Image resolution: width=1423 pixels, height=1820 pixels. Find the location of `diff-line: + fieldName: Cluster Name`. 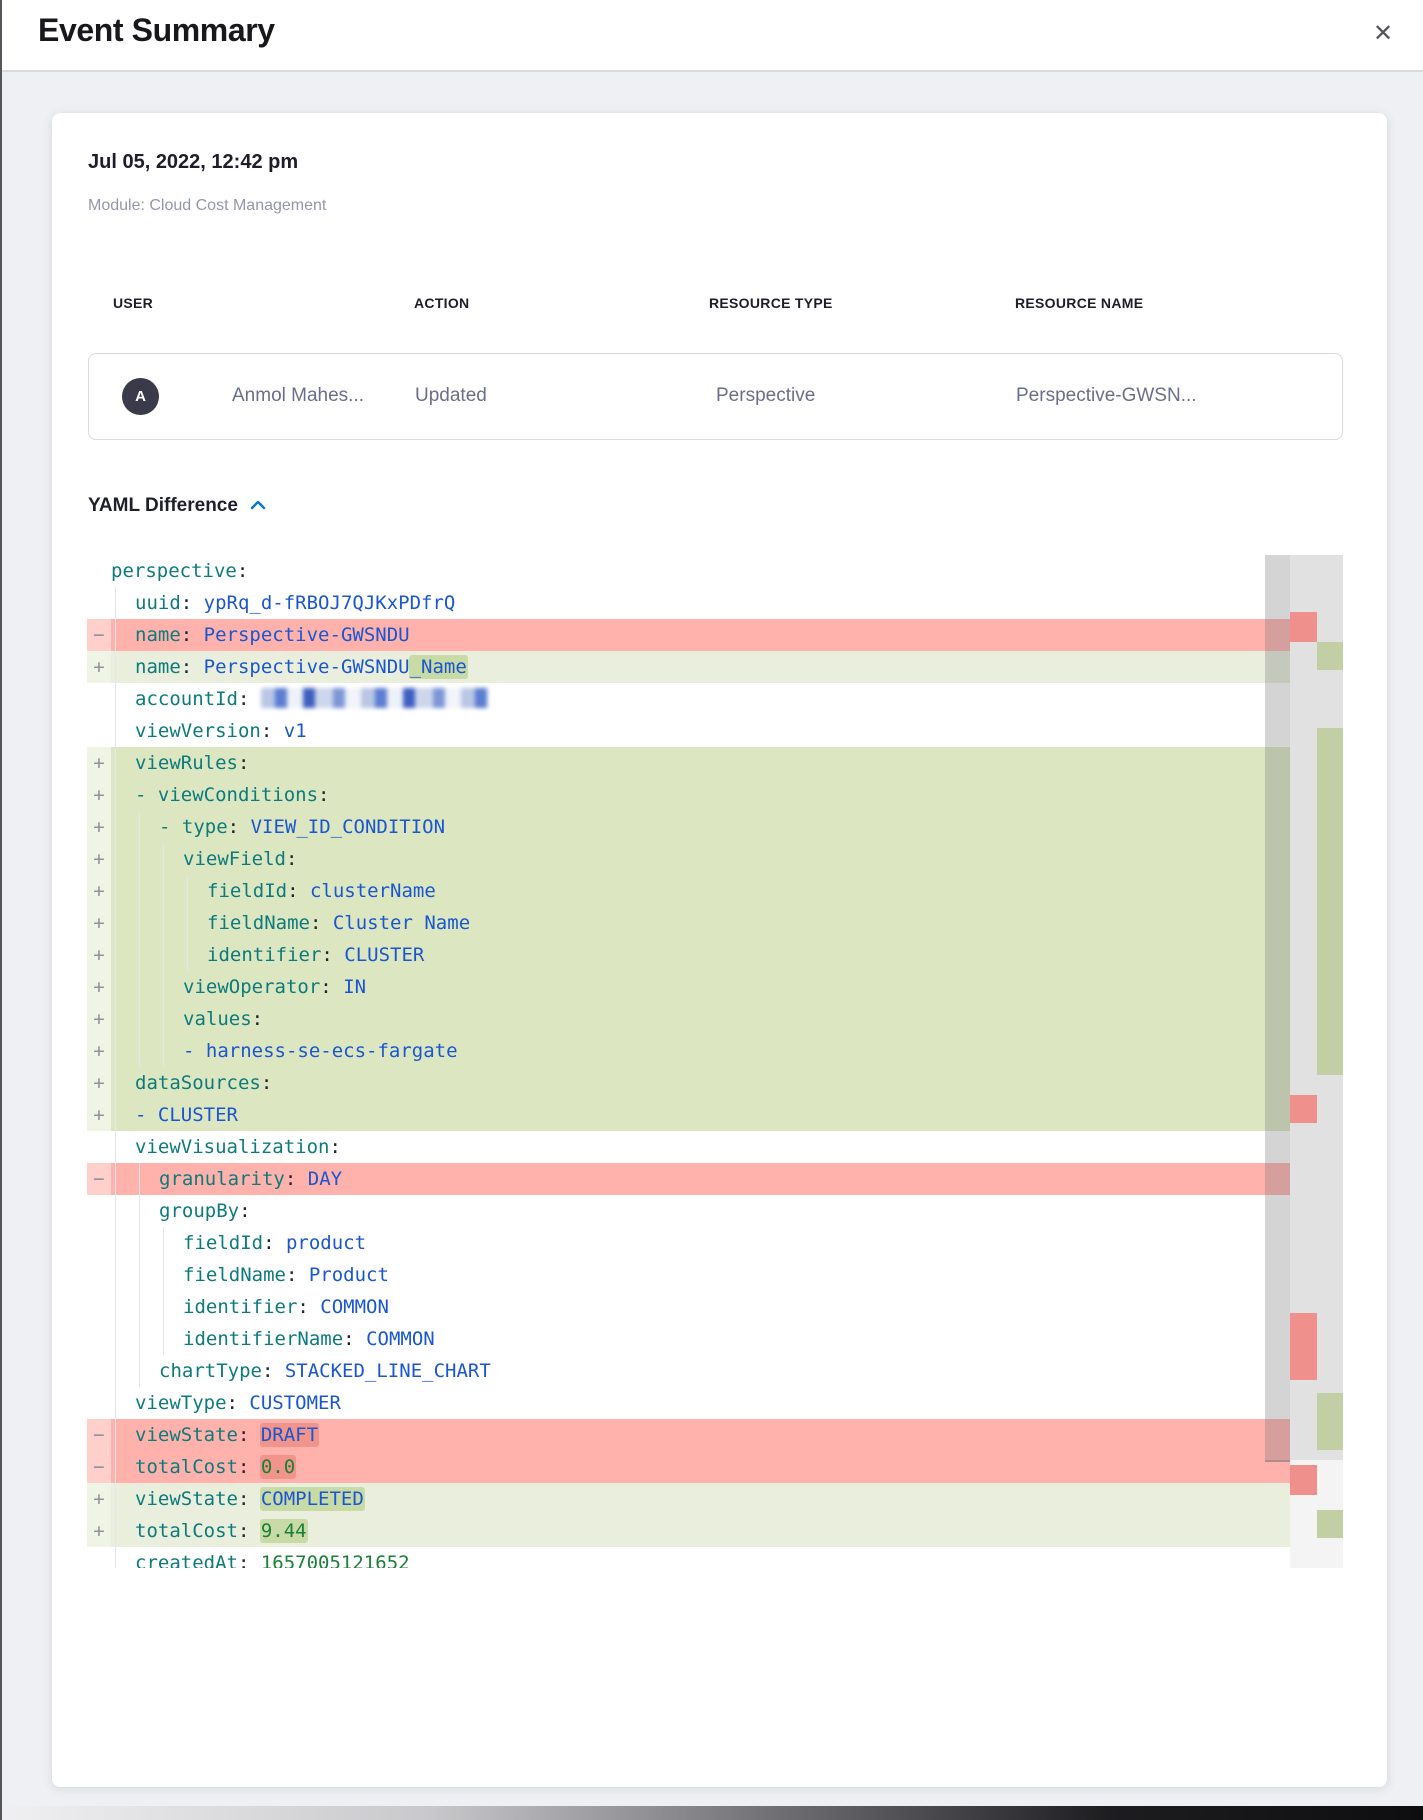

diff-line: + fieldName: Cluster Name is located at coordinates (688, 923).